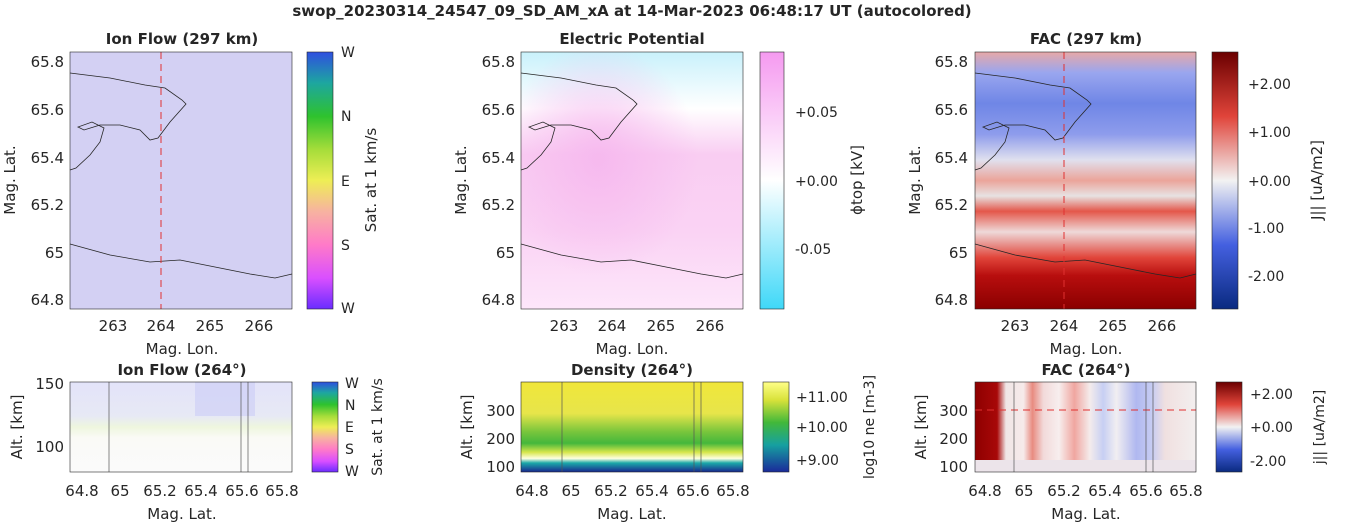  Describe the element at coordinates (498, 205) in the screenshot. I see `potential-map-ytick: 65.2` at that location.